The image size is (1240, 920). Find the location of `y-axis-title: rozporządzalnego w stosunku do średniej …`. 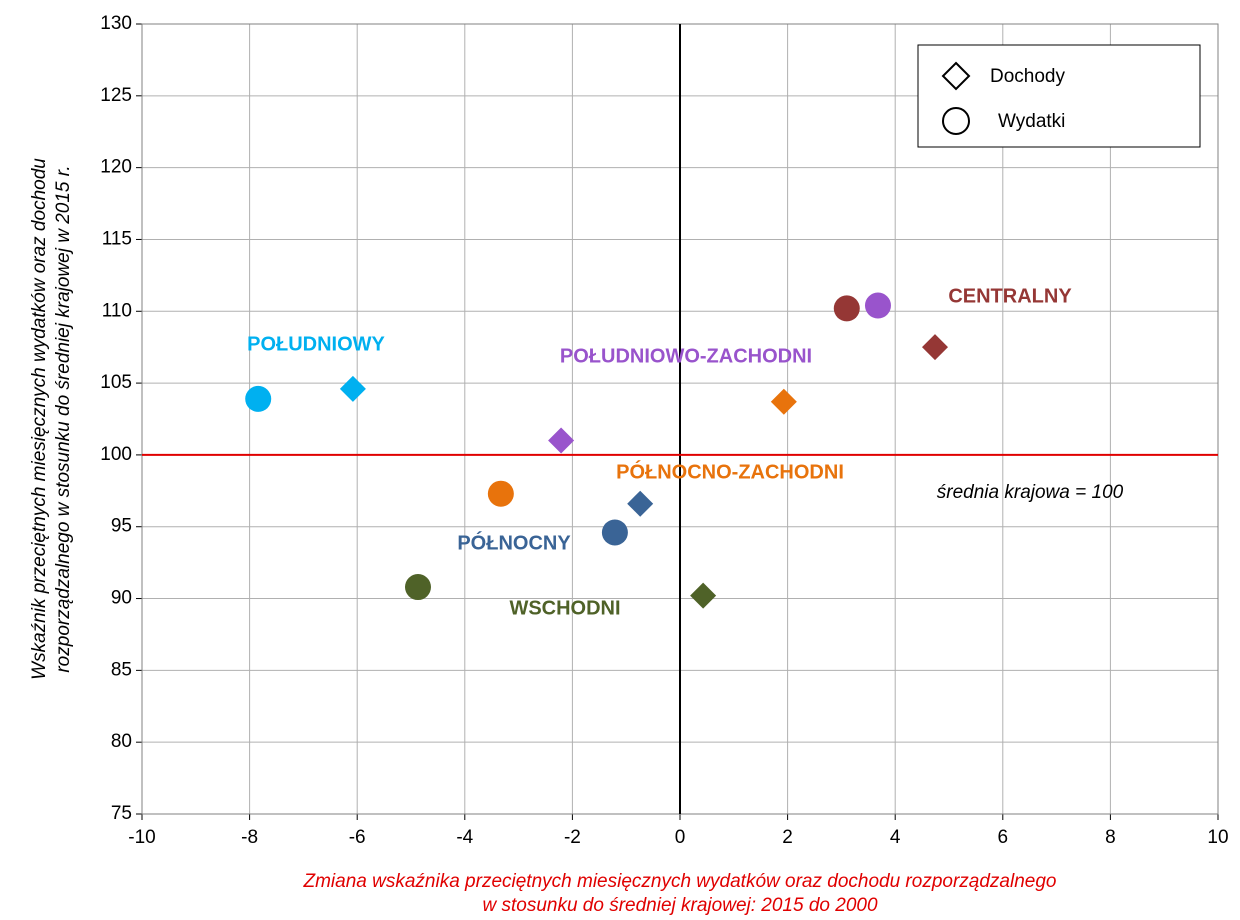

y-axis-title: rozporządzalnego w stosunku do średniej … is located at coordinates (63, 418).